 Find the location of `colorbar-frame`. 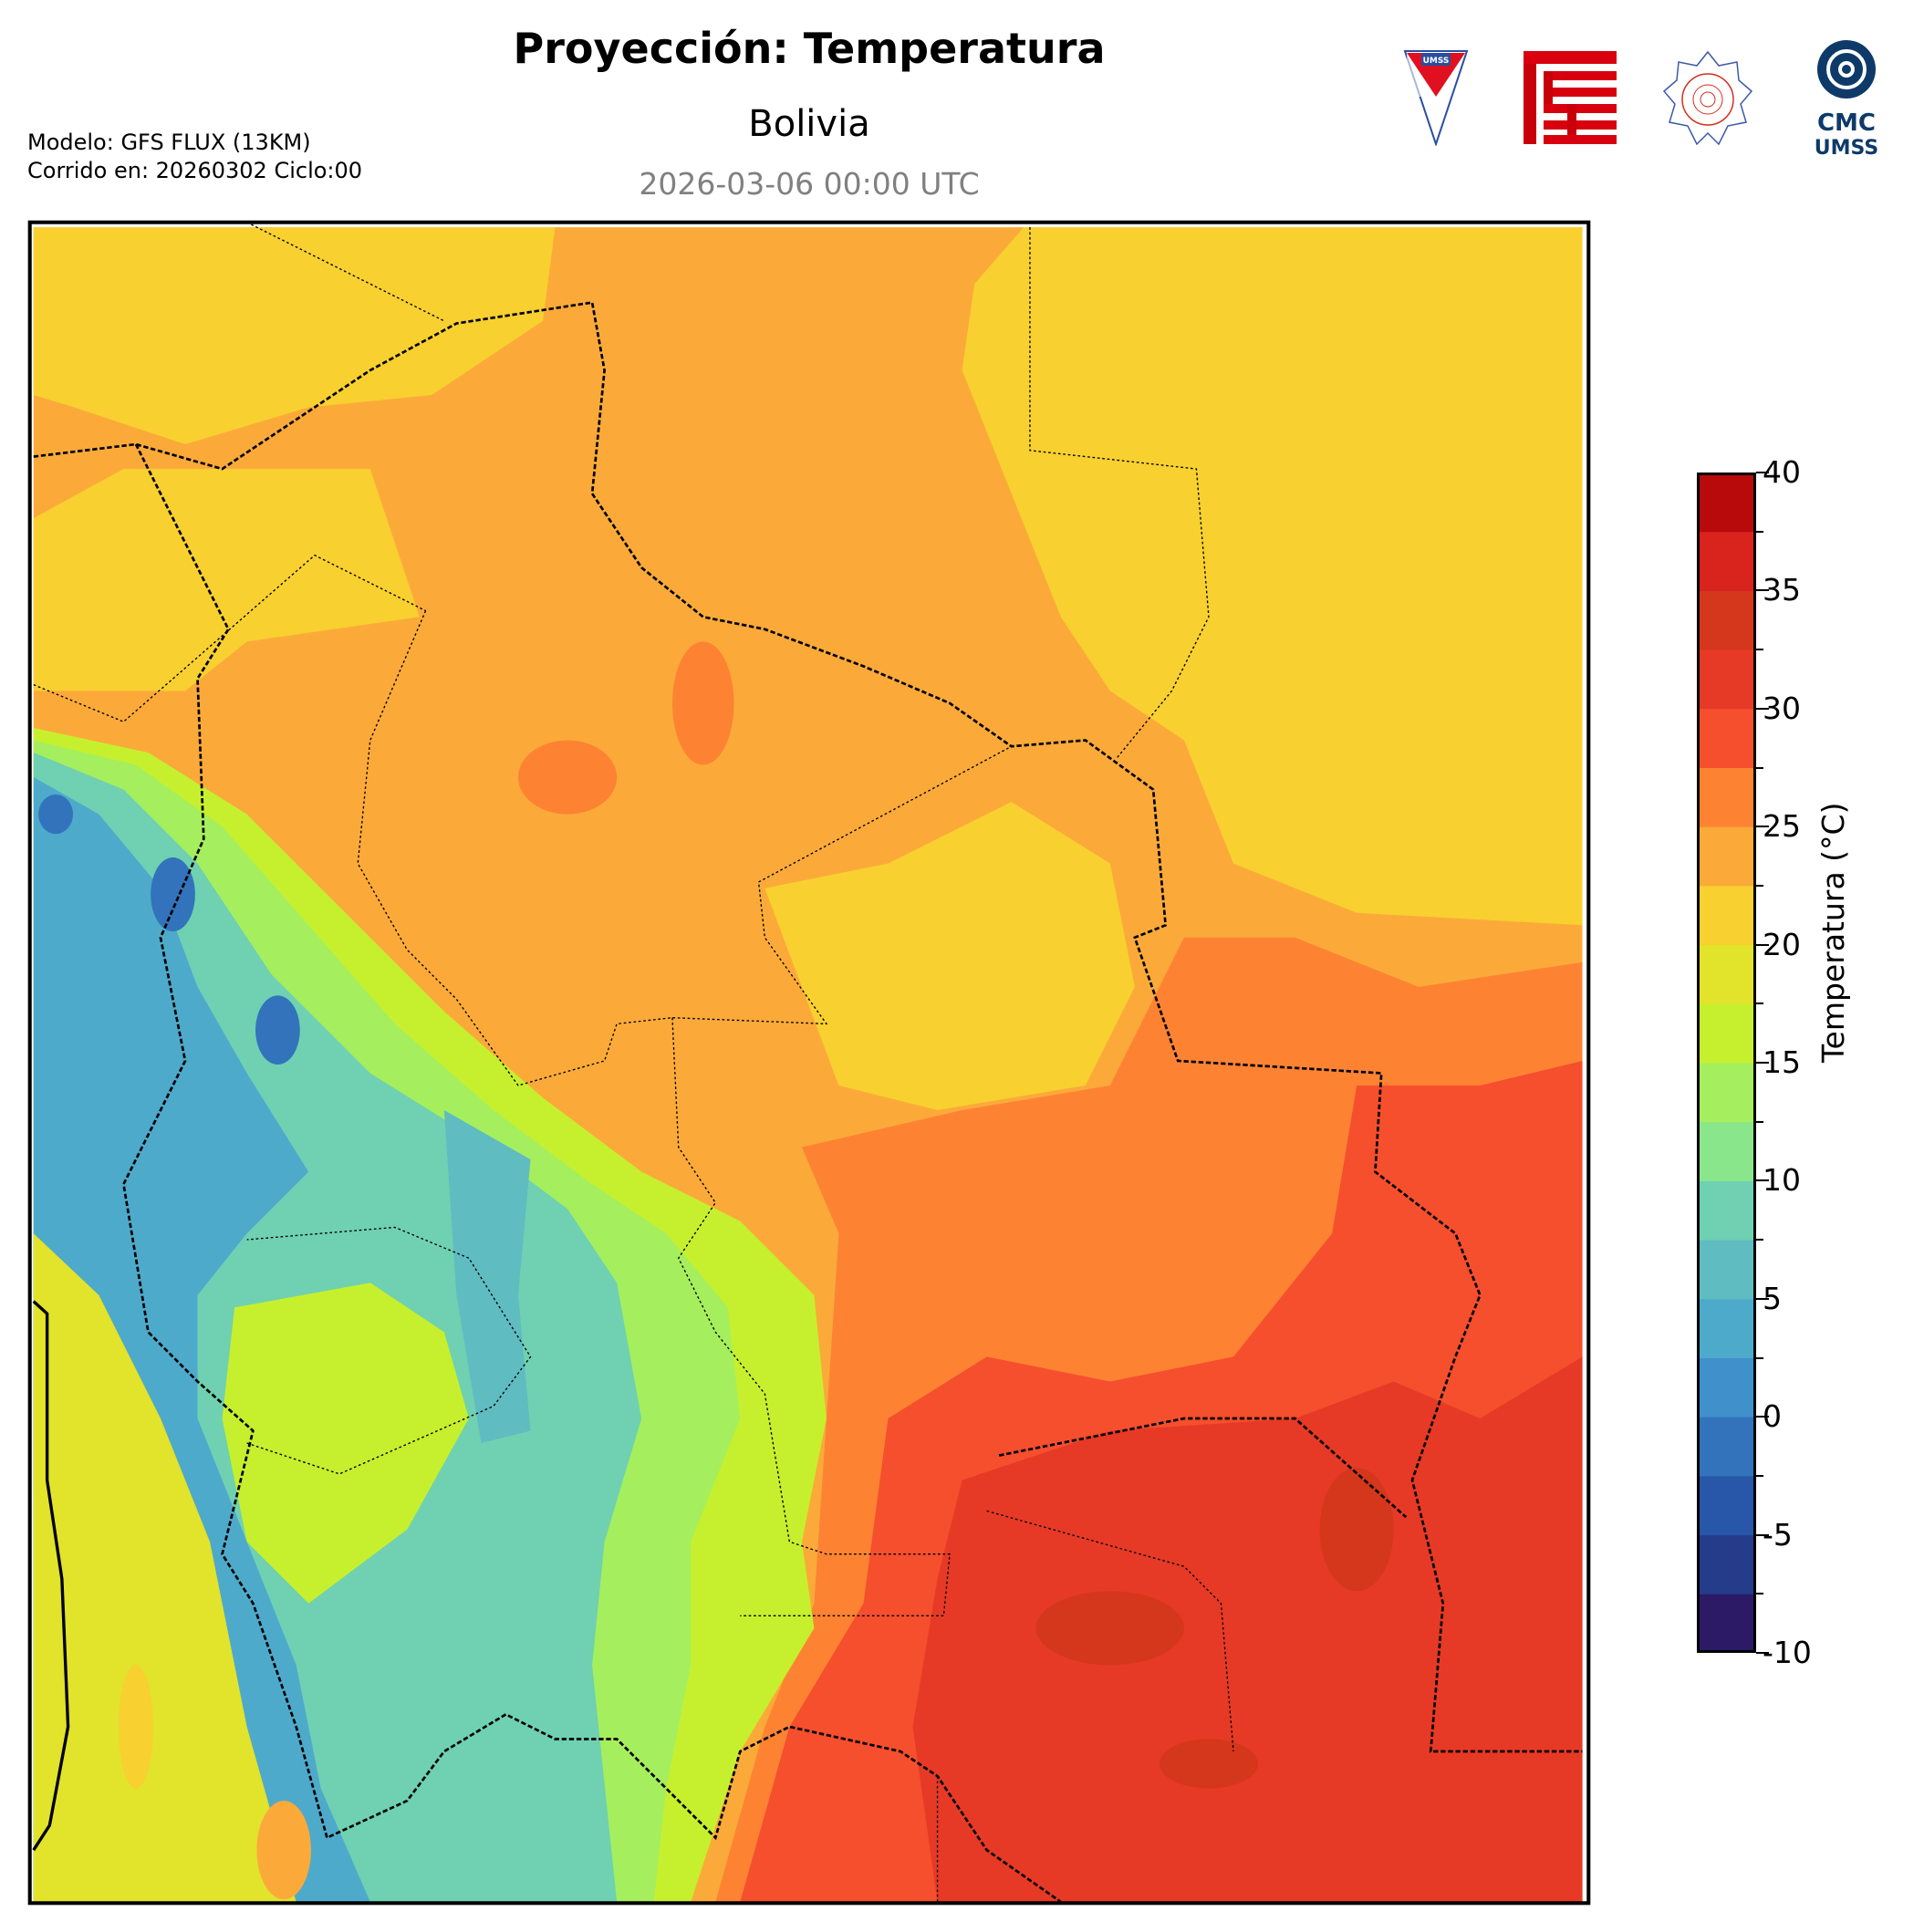

colorbar-frame is located at coordinates (1726, 1063).